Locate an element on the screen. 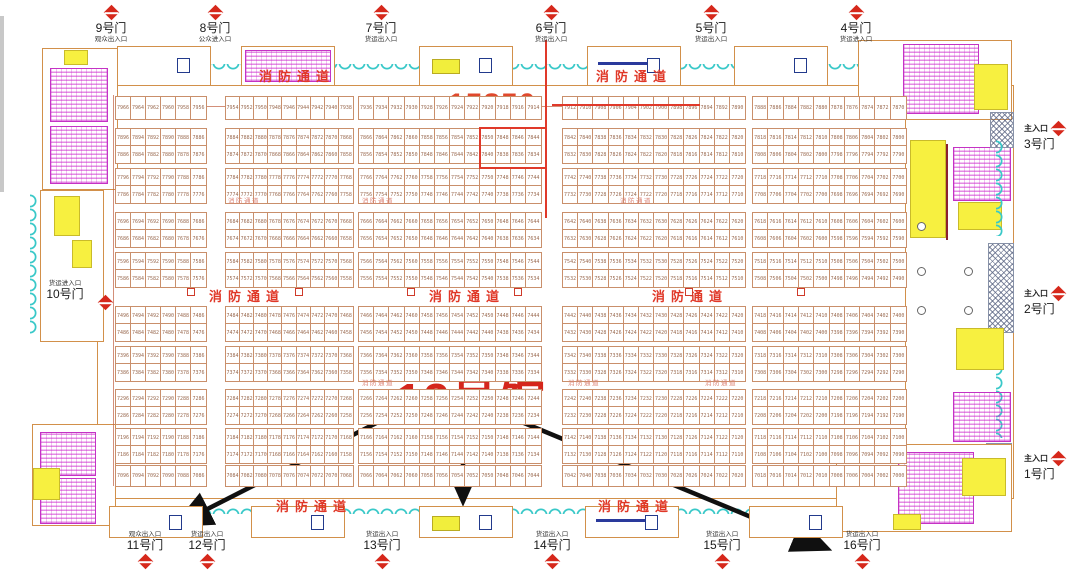 This screenshot has height=570, width=1080. booth-row: 7896 7894 7892 7890 7888 7886 is located at coordinates (161, 137).